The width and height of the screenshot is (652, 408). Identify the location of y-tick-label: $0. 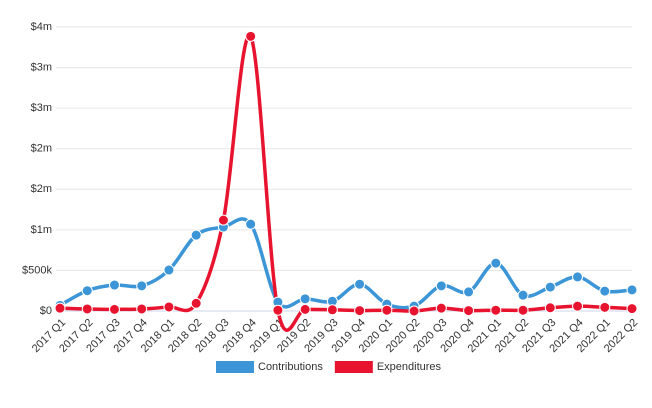
(46, 311).